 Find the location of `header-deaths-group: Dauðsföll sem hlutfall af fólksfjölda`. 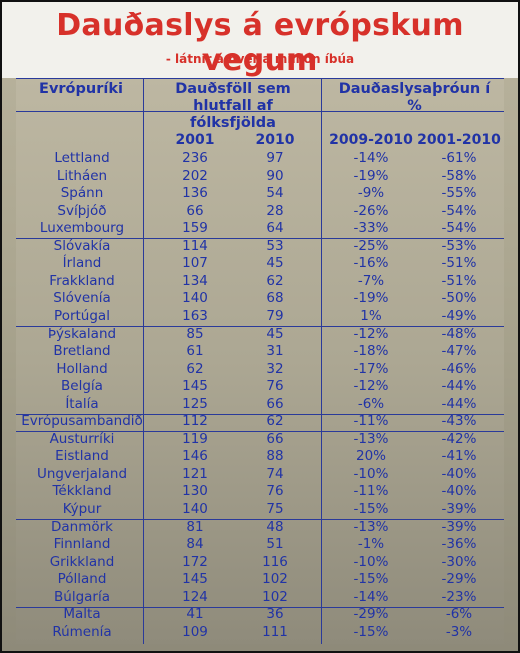

header-deaths-group: Dauðsföll sem hlutfall af fólksfjölda is located at coordinates (233, 106).